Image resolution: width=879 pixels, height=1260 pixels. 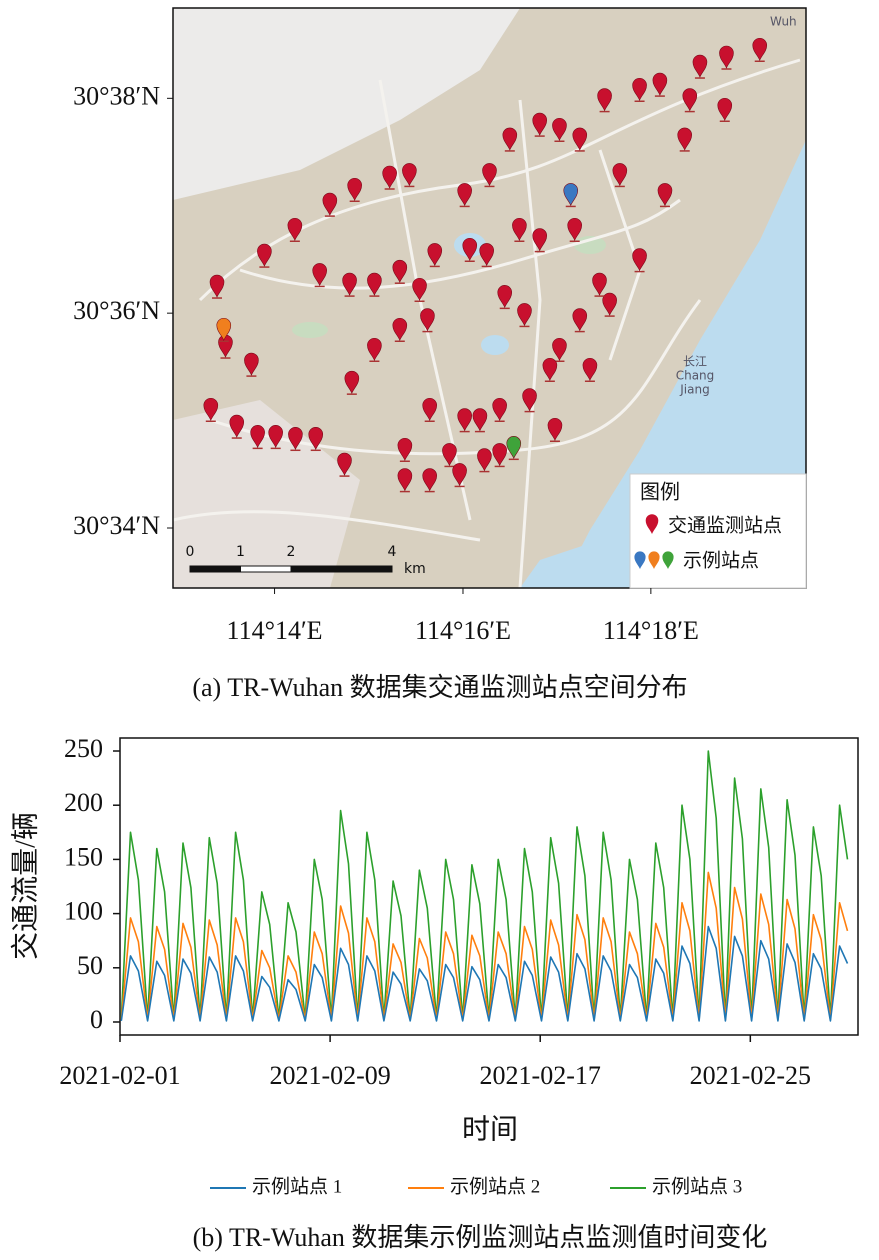 What do you see at coordinates (83, 802) in the screenshot?
I see `y-tick-label: 200` at bounding box center [83, 802].